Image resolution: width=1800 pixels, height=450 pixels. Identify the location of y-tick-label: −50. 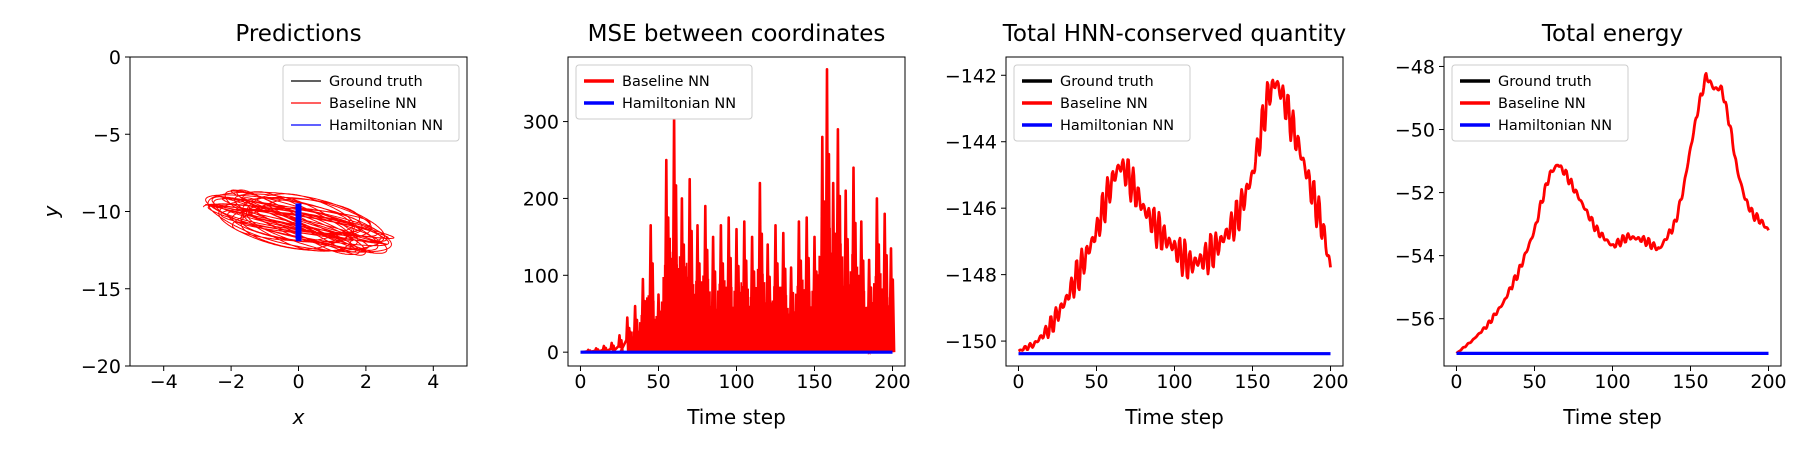
(1415, 131).